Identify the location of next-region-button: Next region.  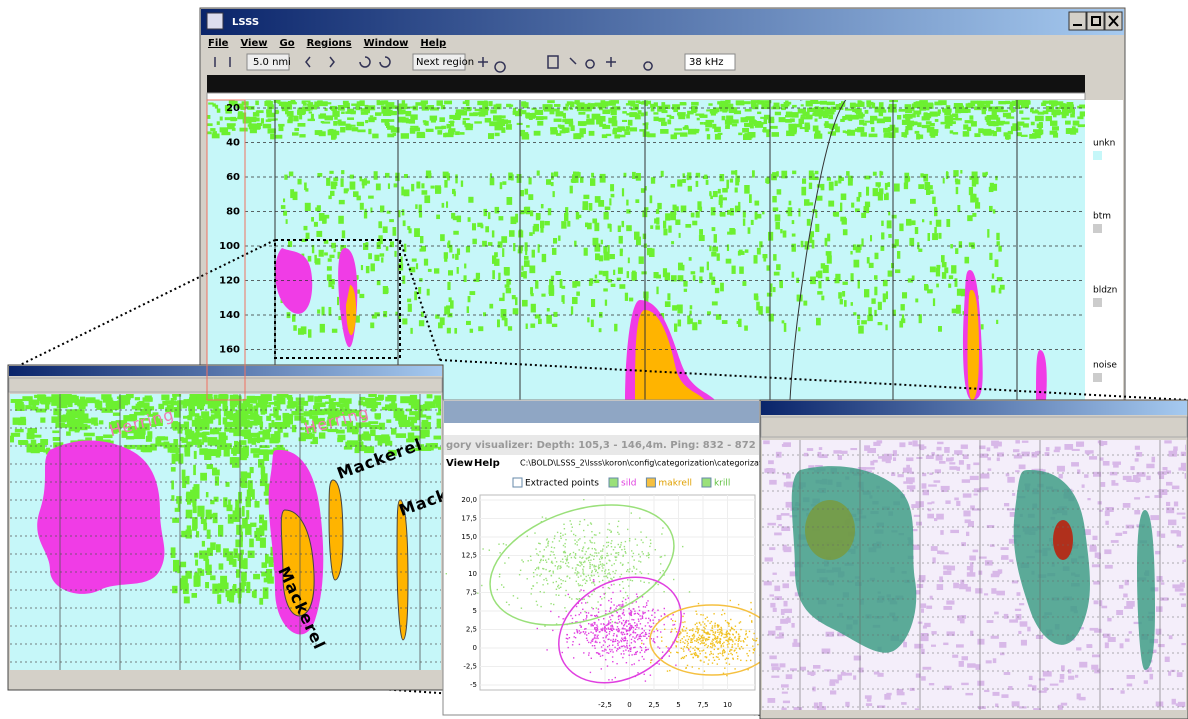
(445, 62).